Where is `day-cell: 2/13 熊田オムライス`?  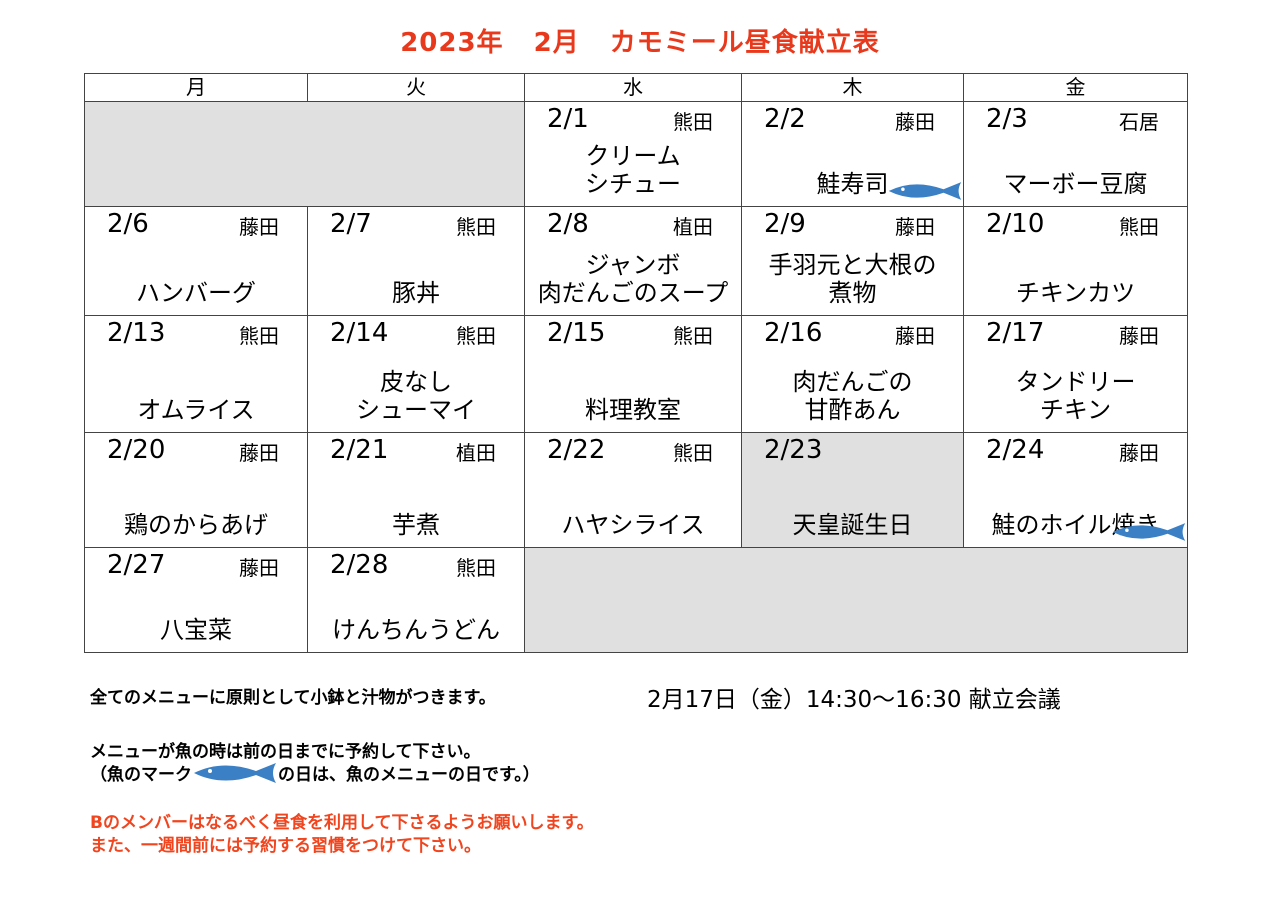
day-cell: 2/13 熊田オムライス is located at coordinates (196, 374).